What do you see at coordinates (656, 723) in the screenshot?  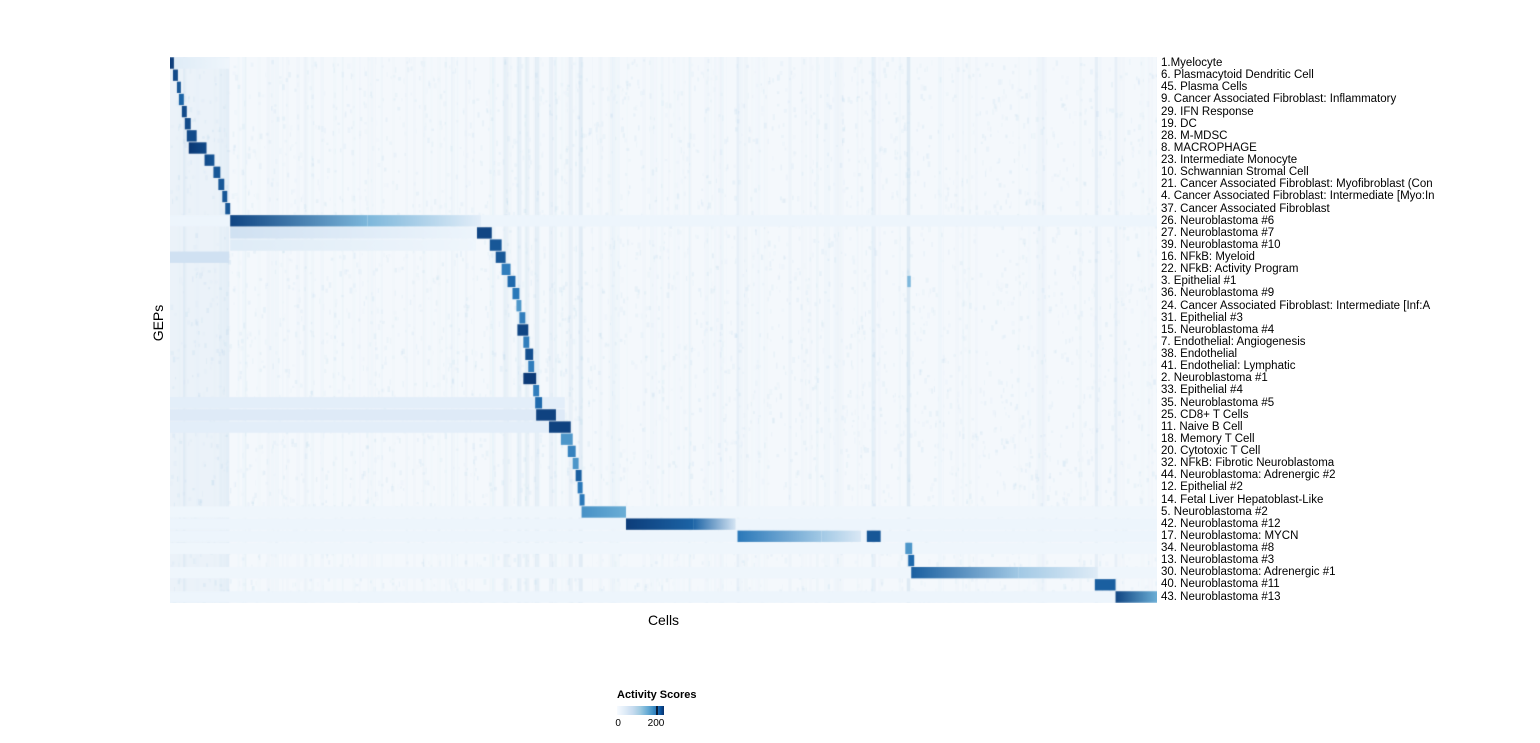 I see `legend-max-label: 200` at bounding box center [656, 723].